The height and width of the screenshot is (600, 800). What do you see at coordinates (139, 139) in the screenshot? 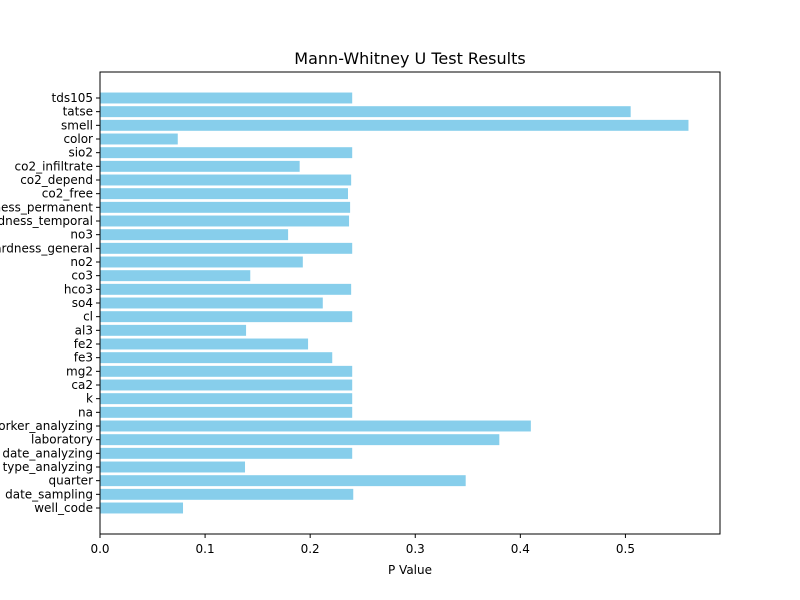
I see `bar-color` at bounding box center [139, 139].